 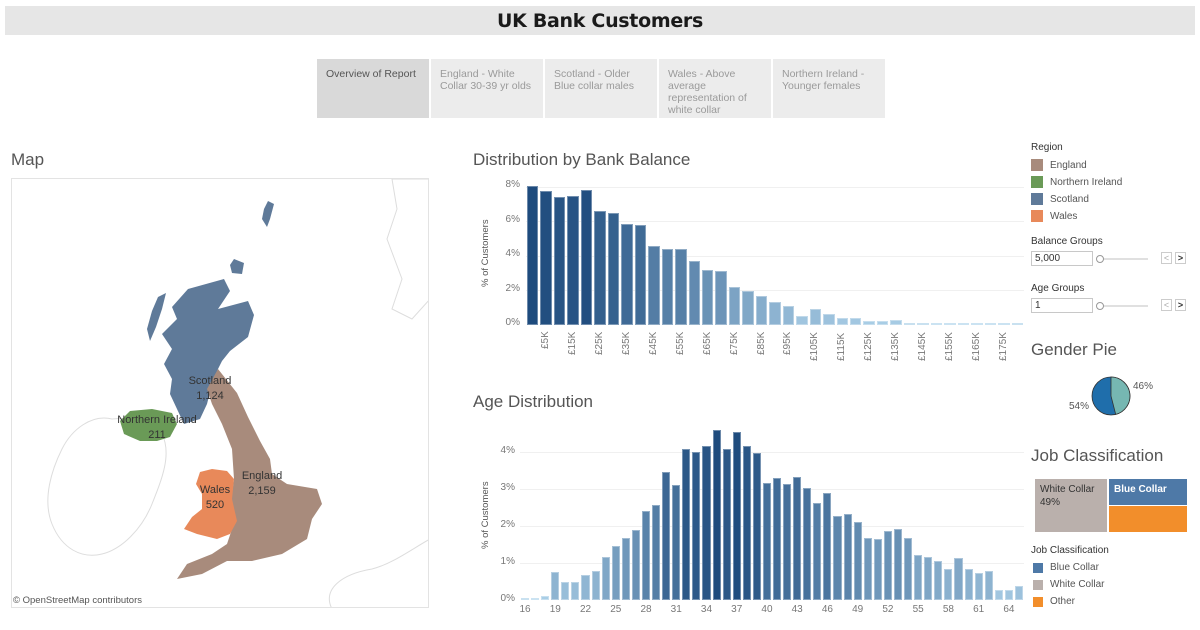 What do you see at coordinates (1076, 182) in the screenshot?
I see `legend-item-northern-ireland: Northern Ireland` at bounding box center [1076, 182].